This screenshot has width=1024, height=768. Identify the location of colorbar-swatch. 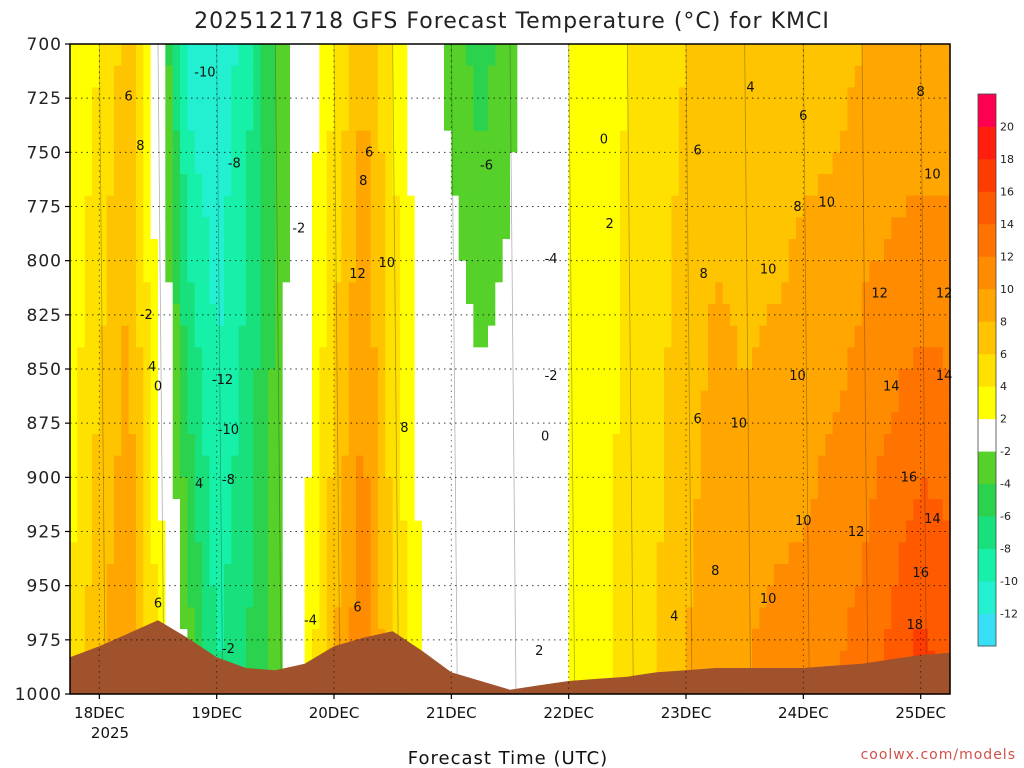
(987, 403).